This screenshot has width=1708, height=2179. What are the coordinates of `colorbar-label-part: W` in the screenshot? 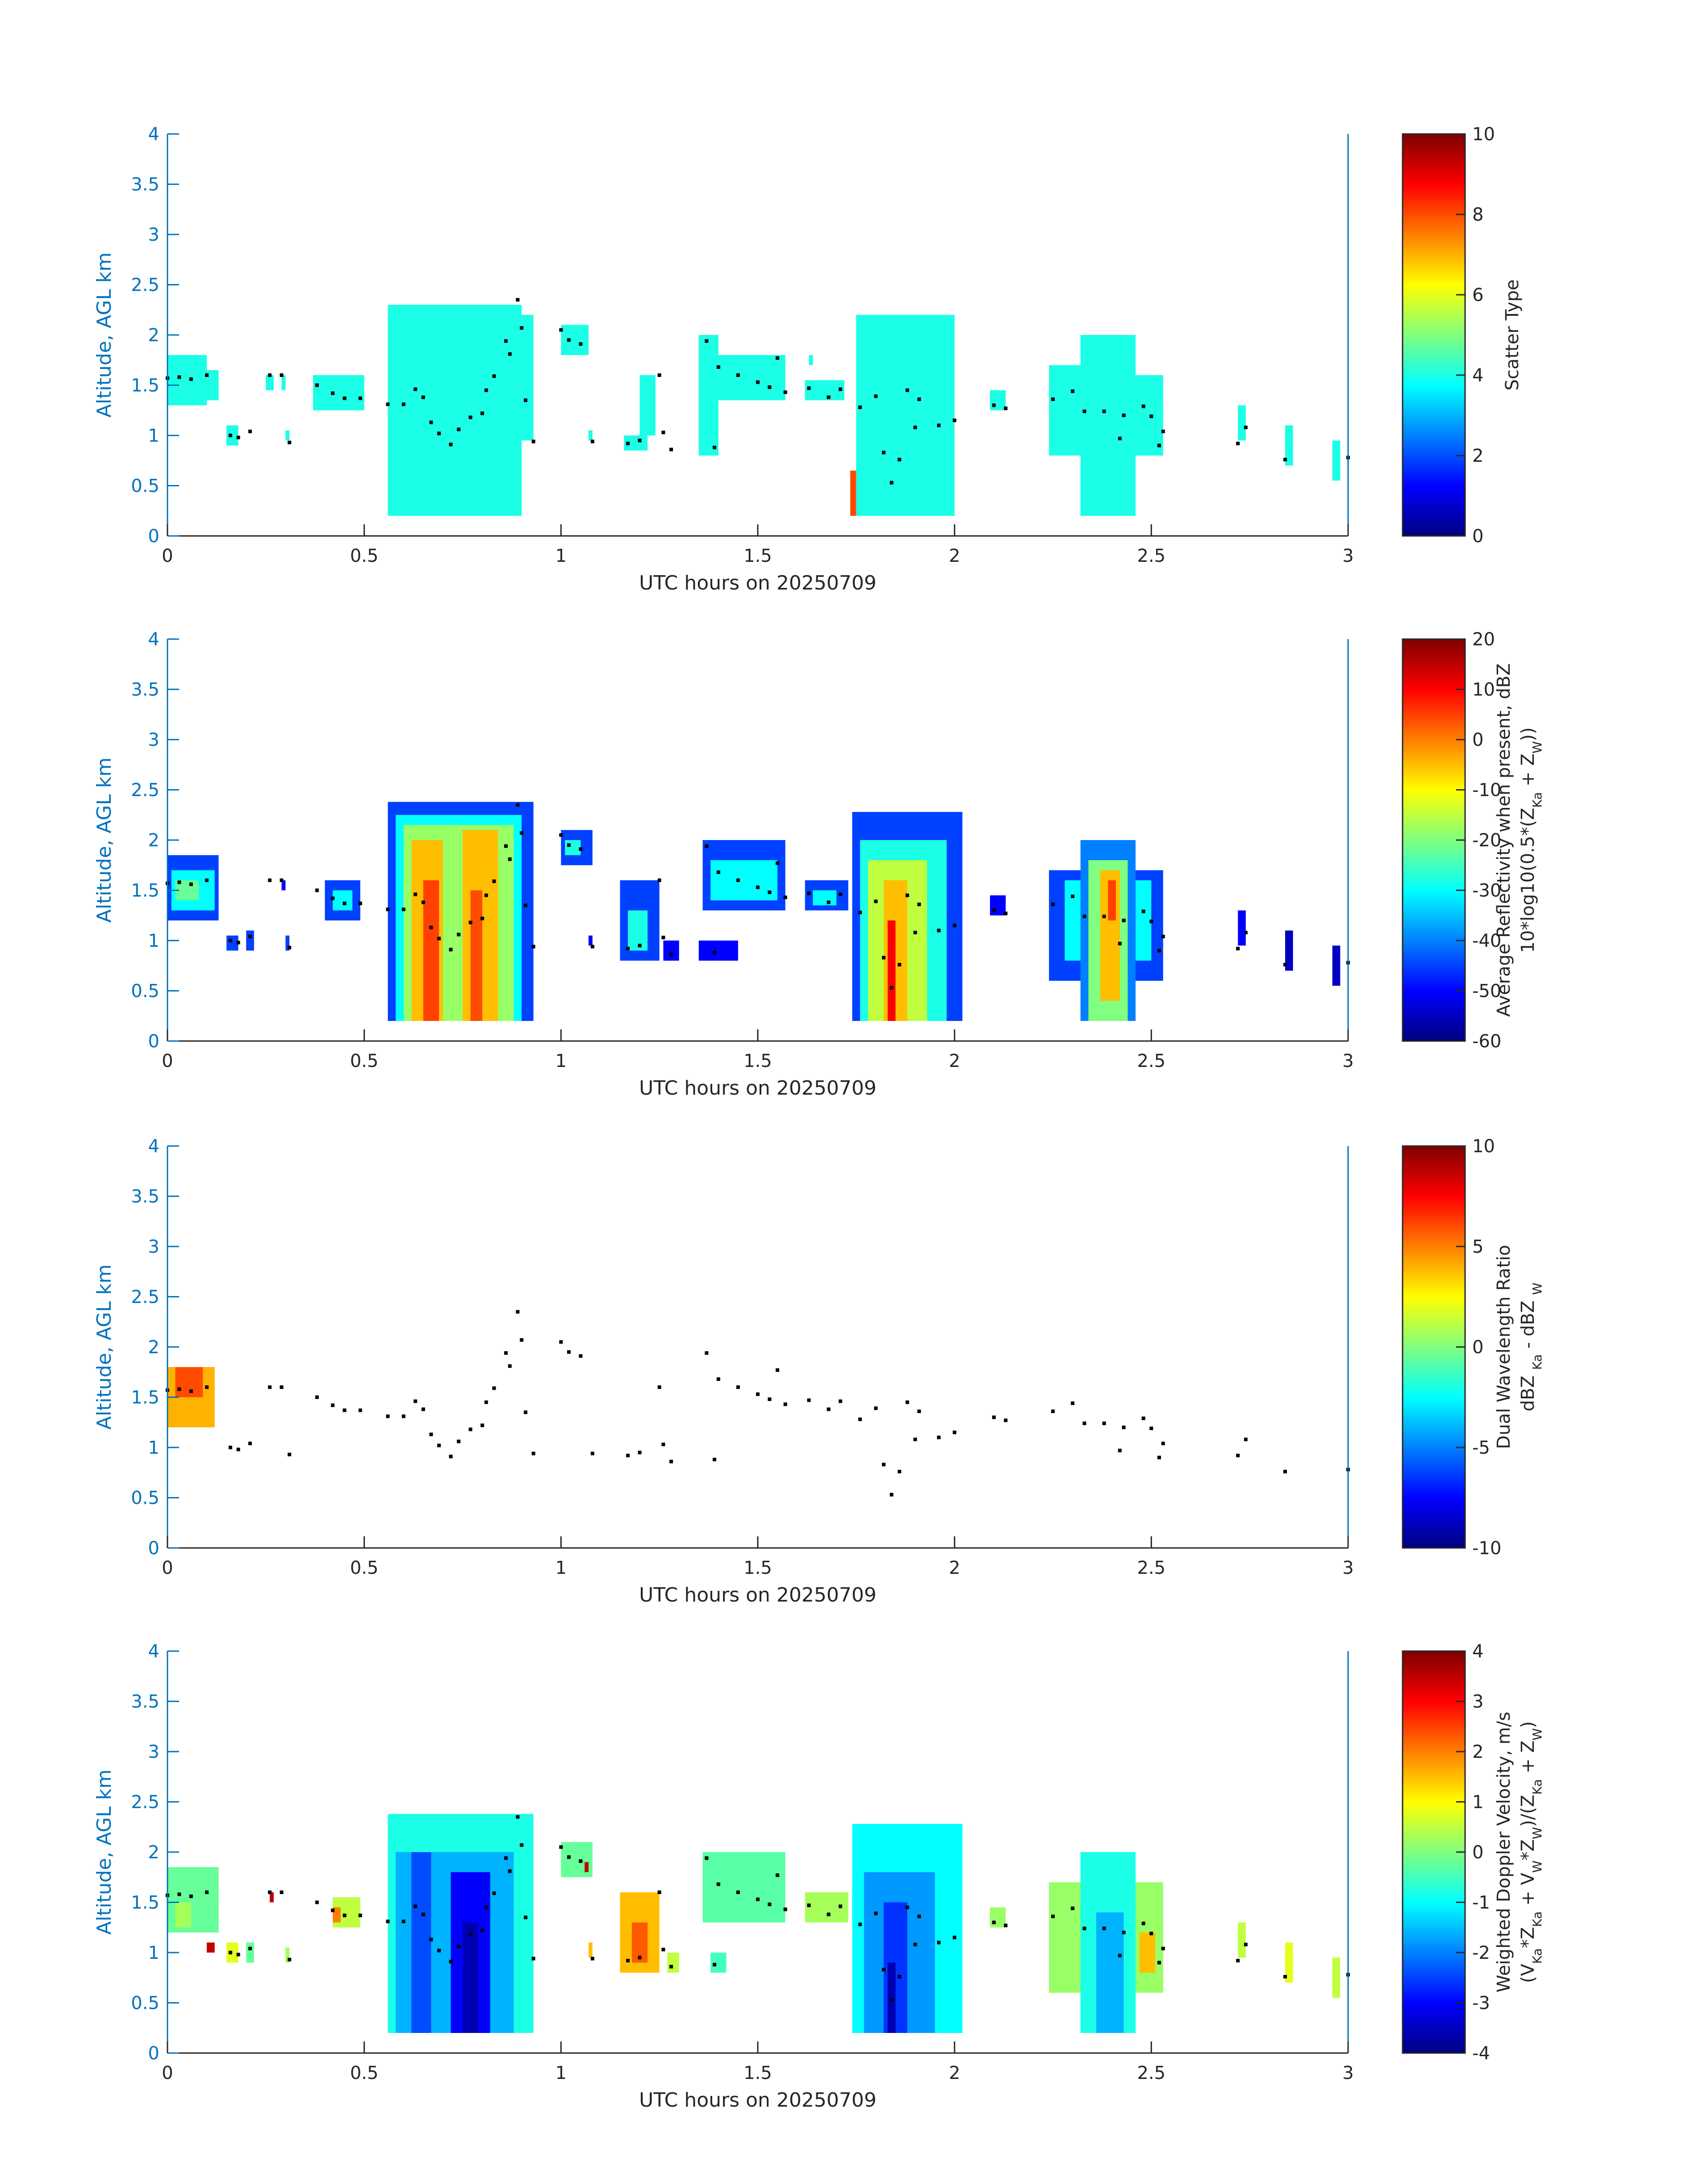 It's located at (1537, 1734).